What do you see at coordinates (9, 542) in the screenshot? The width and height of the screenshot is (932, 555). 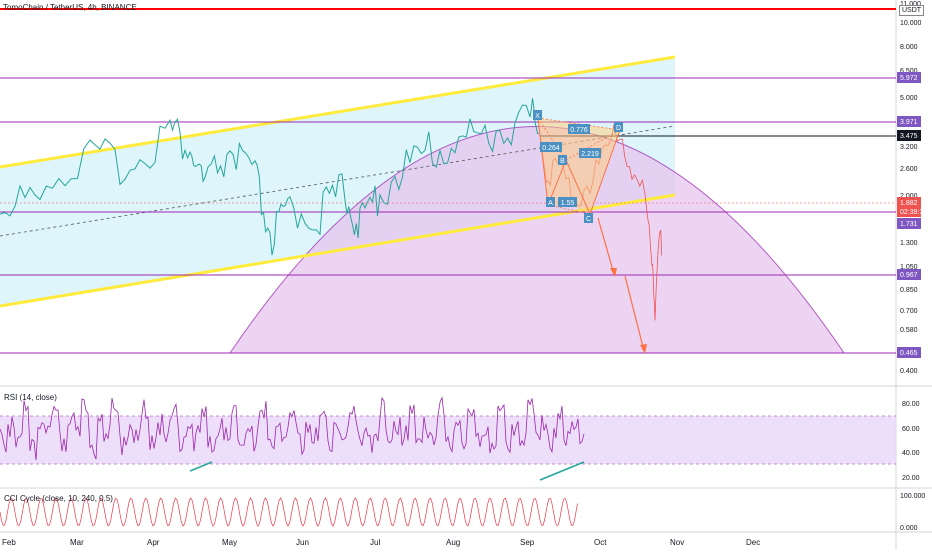 I see `time-label: Feb` at bounding box center [9, 542].